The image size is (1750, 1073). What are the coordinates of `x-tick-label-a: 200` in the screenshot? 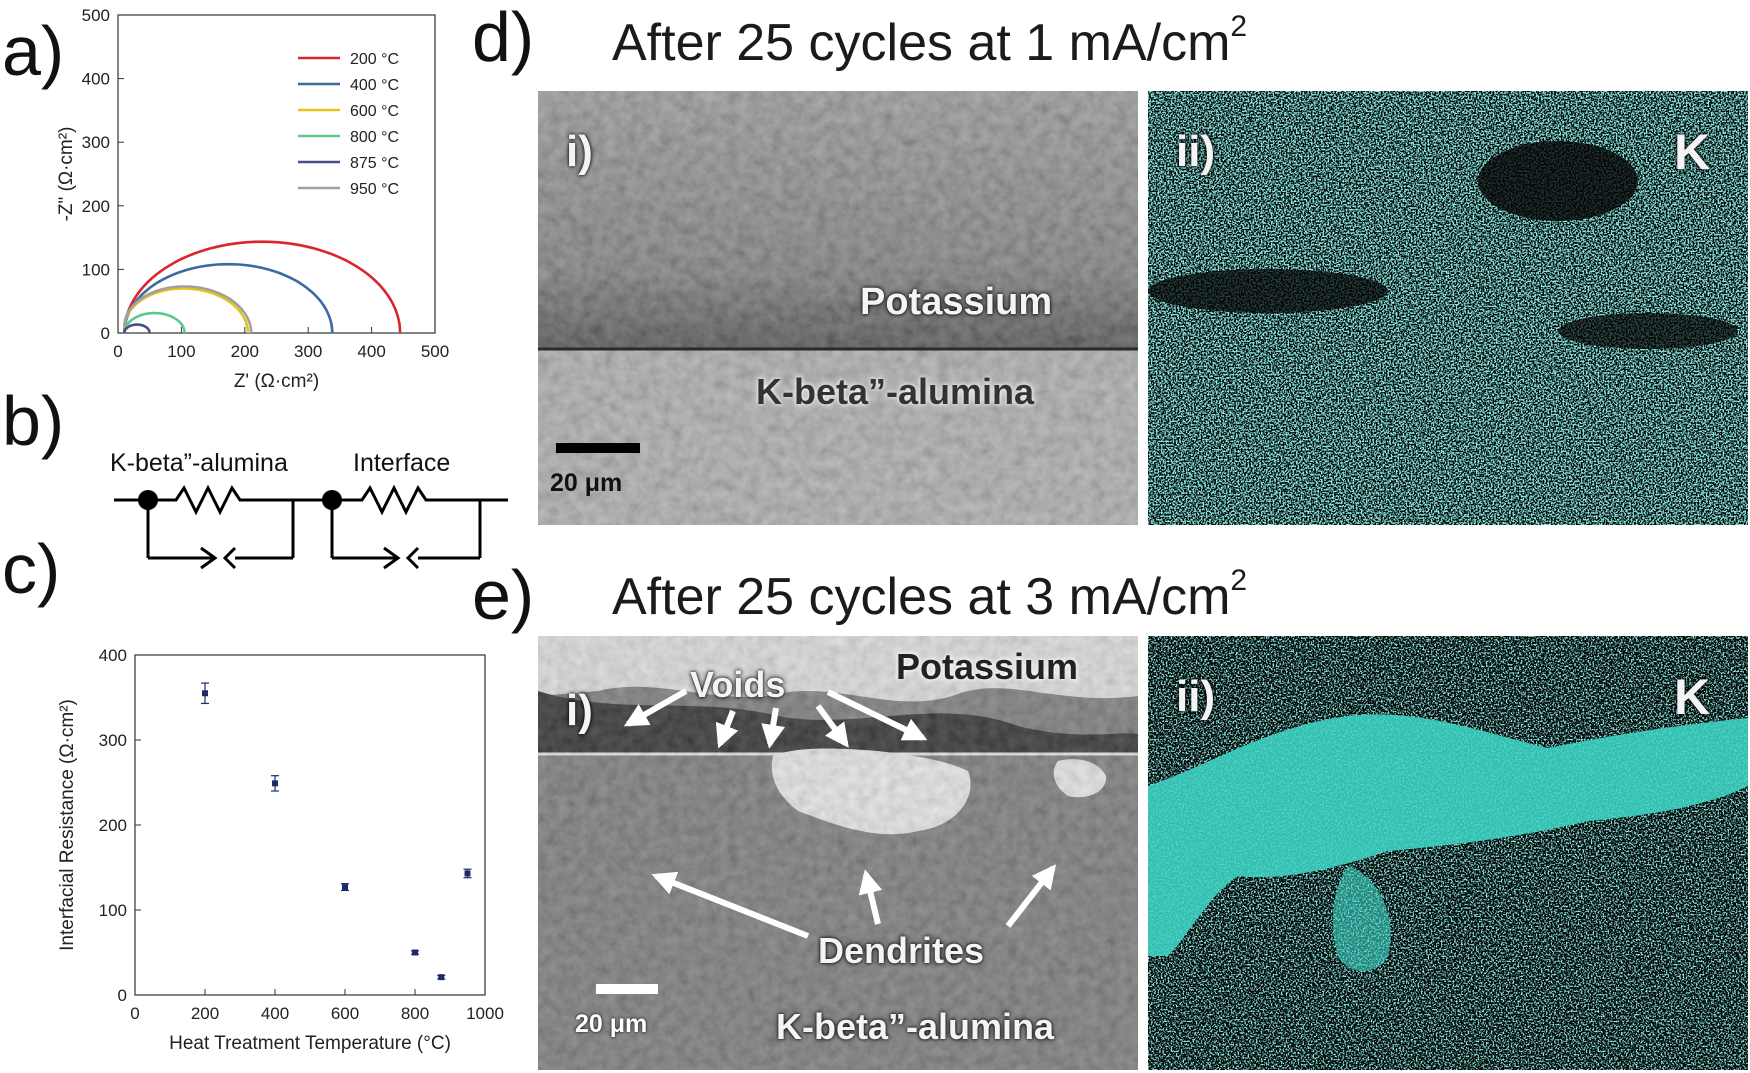 It's located at (245, 351).